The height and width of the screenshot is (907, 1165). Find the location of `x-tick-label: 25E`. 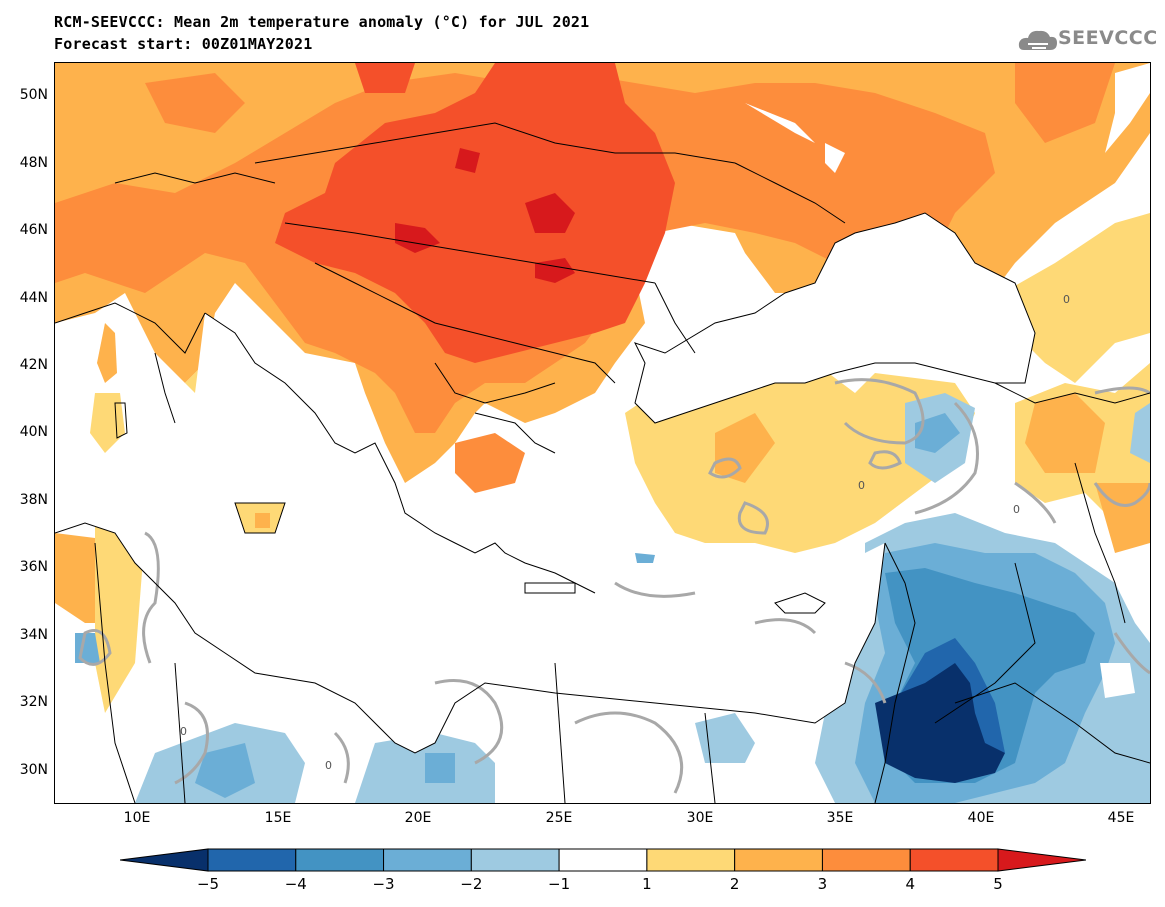

x-tick-label: 25E is located at coordinates (559, 818).